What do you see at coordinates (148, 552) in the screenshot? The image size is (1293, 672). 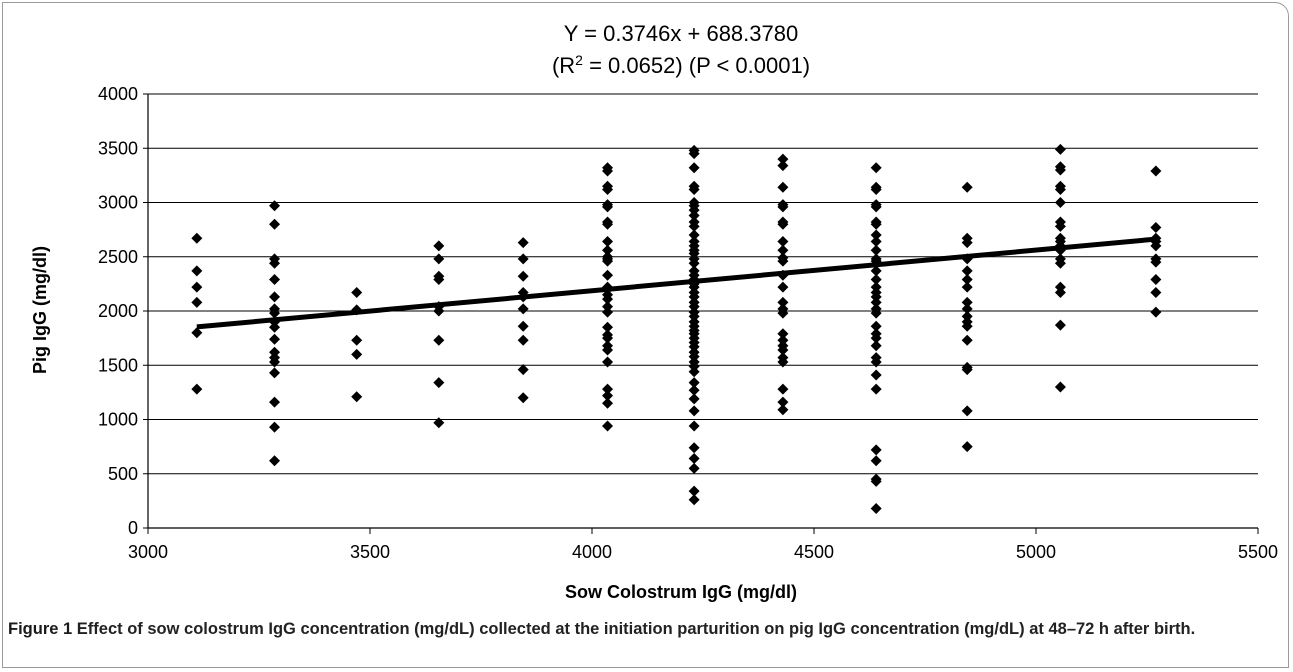 I see `x-tick-label: 3000` at bounding box center [148, 552].